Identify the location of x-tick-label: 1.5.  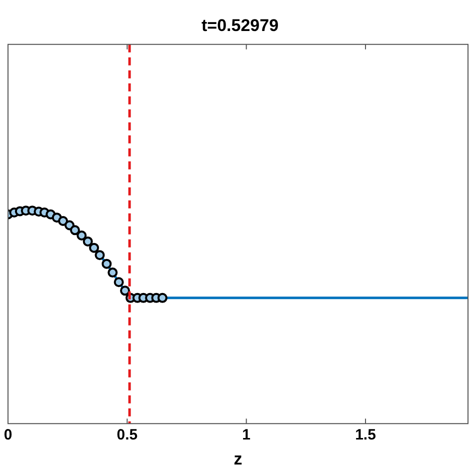
(365, 435).